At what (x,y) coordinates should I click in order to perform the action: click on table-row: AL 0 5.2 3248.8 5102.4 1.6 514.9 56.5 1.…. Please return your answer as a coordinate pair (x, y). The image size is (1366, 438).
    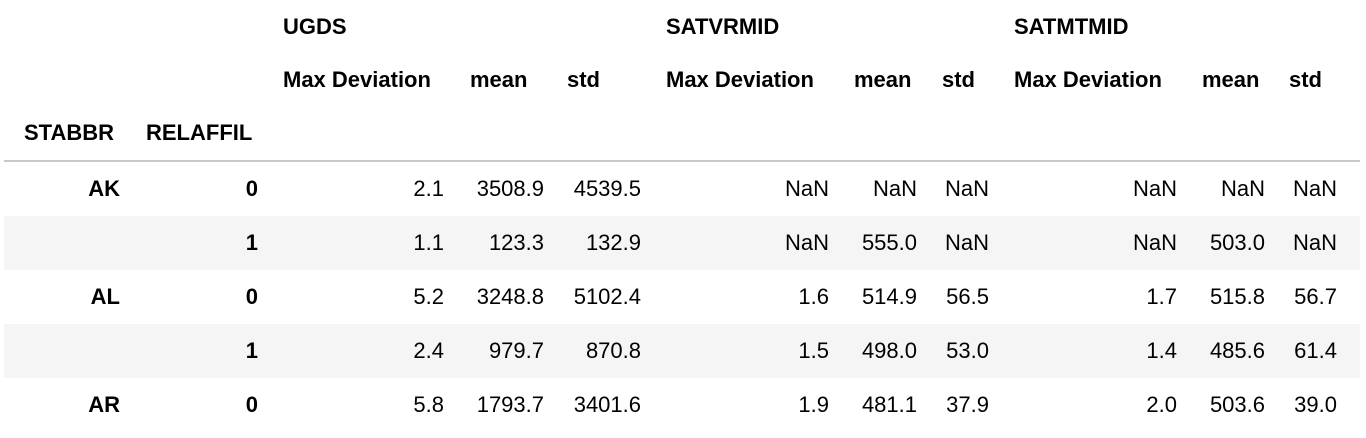
    Looking at the image, I should click on (682, 297).